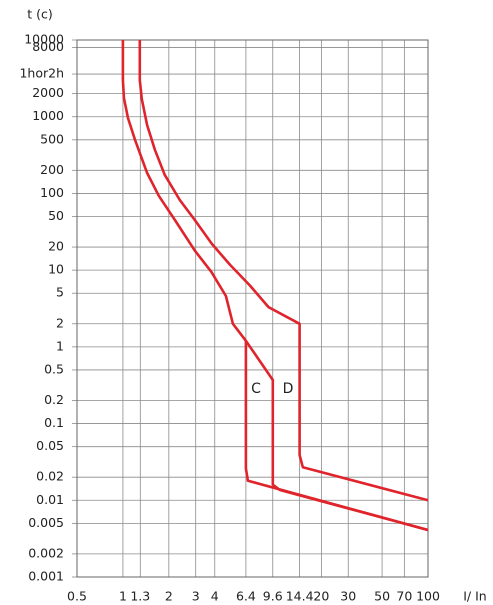 This screenshot has height=605, width=493. What do you see at coordinates (48, 115) in the screenshot?
I see `y-tick-label: 1000` at bounding box center [48, 115].